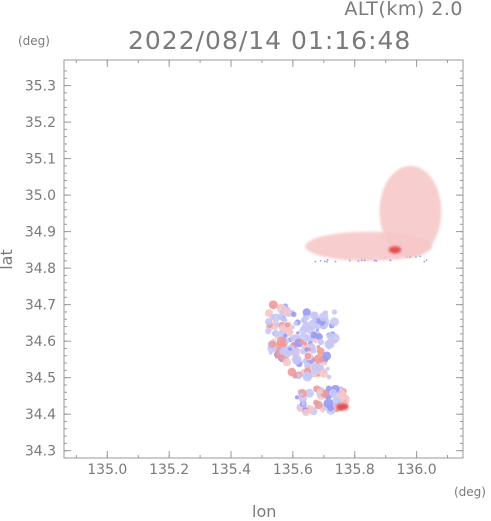 This screenshot has width=491, height=521. What do you see at coordinates (293, 470) in the screenshot?
I see `x-tick-label: 135.6` at bounding box center [293, 470].